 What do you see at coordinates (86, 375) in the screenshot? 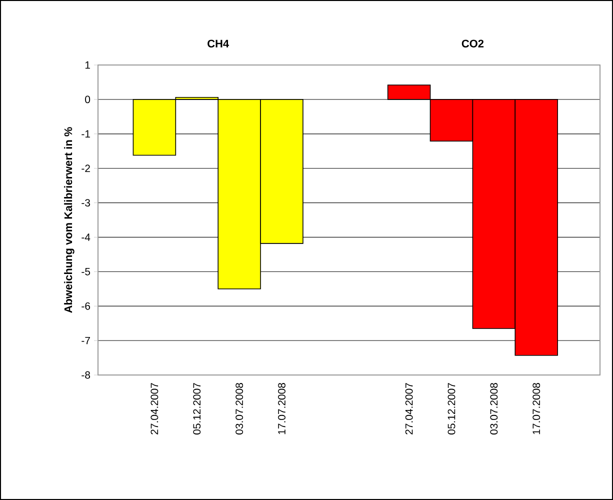
I see `y-tick-label: -8` at bounding box center [86, 375].